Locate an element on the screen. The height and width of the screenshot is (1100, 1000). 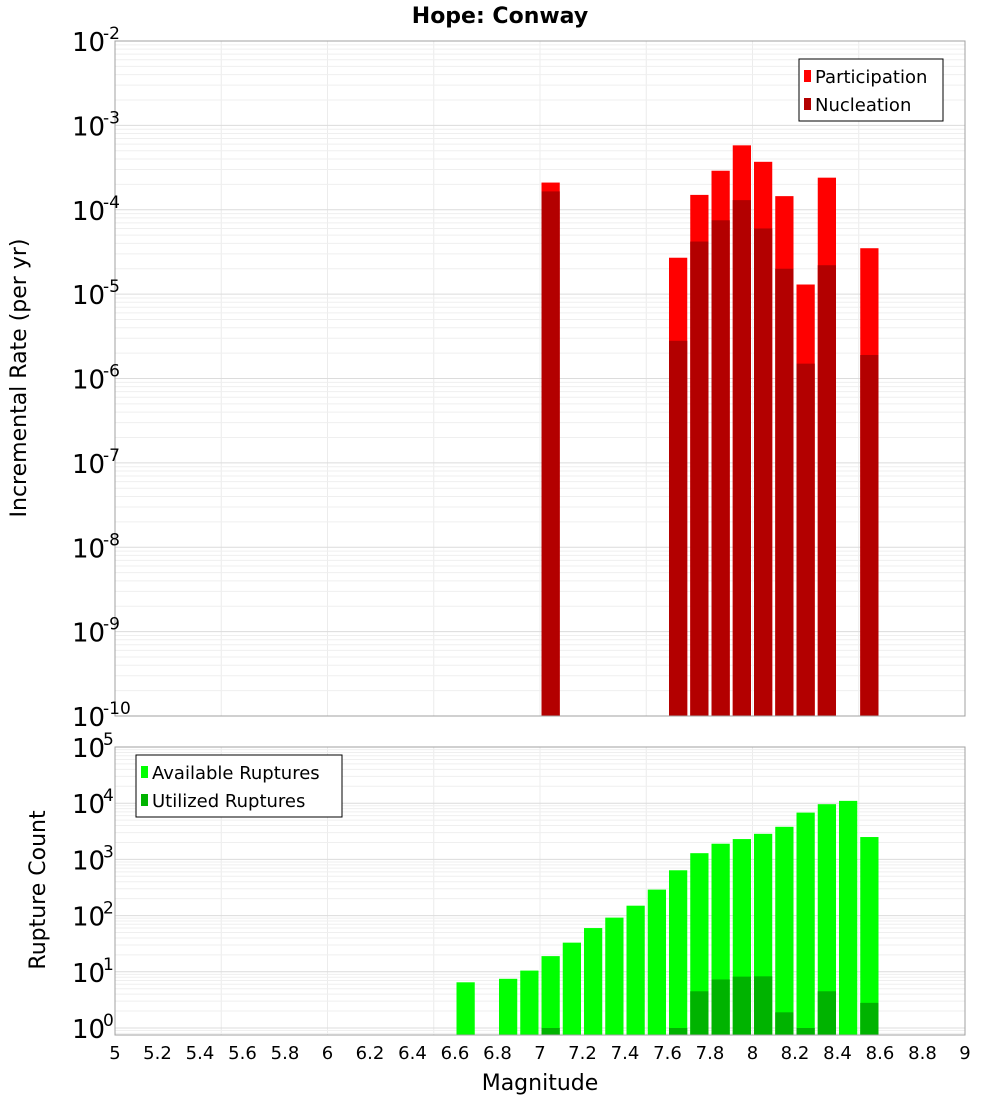
x-tick-label: 6.2 is located at coordinates (370, 1053).